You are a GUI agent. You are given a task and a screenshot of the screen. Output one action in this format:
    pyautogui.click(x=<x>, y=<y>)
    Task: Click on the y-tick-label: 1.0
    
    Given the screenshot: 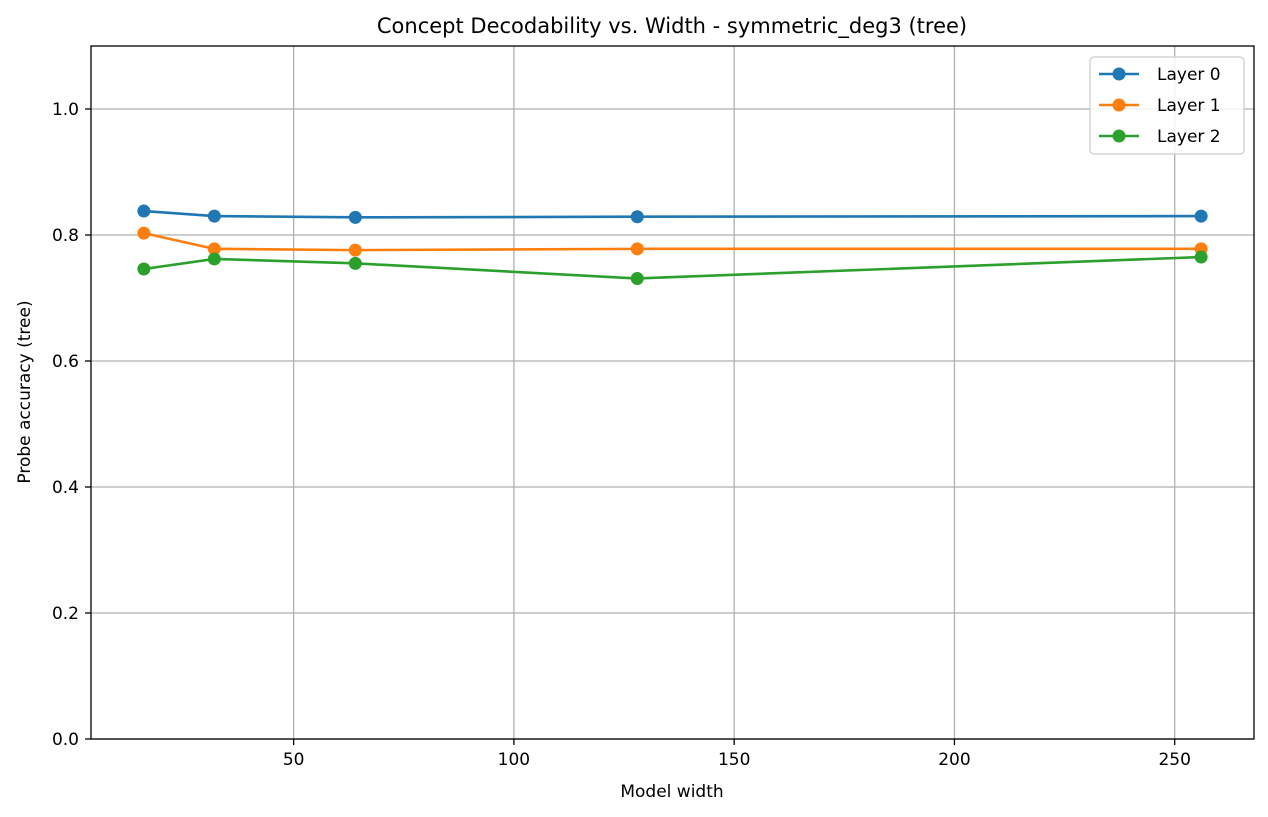 What is the action you would take?
    pyautogui.click(x=65, y=110)
    